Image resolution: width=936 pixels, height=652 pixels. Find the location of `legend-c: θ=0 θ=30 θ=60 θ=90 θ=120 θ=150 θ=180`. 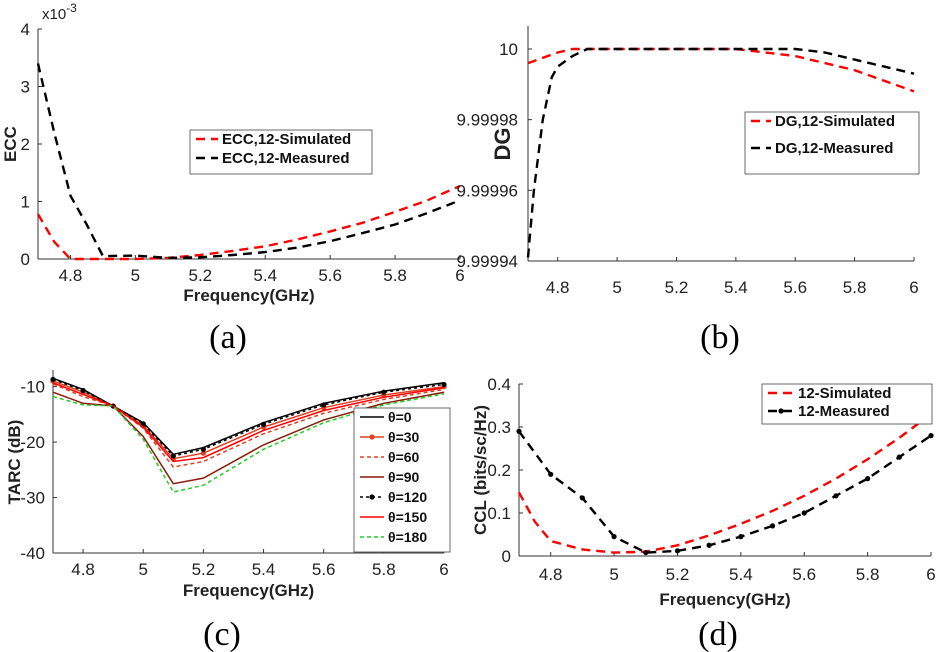

legend-c: θ=0 θ=30 θ=60 θ=90 θ=120 θ=150 θ=180 is located at coordinates (402, 480).